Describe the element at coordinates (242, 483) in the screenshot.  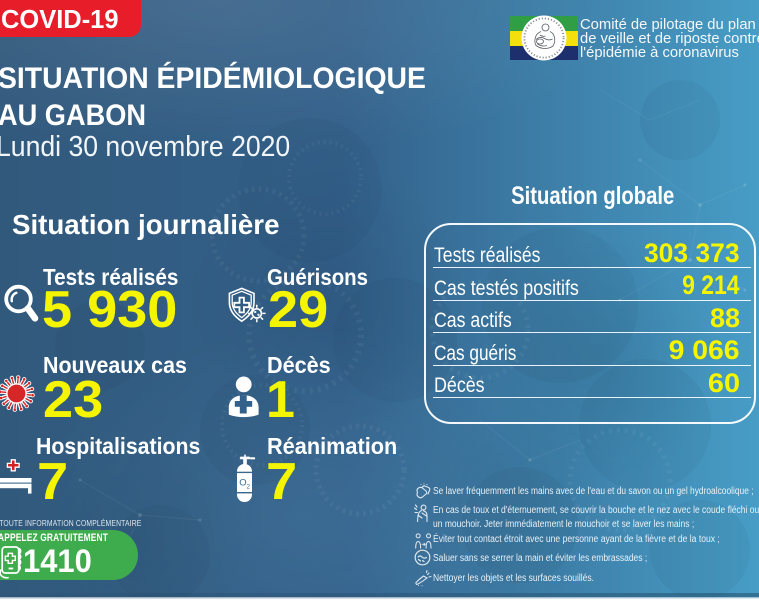
I see `svg-text: O` at that location.